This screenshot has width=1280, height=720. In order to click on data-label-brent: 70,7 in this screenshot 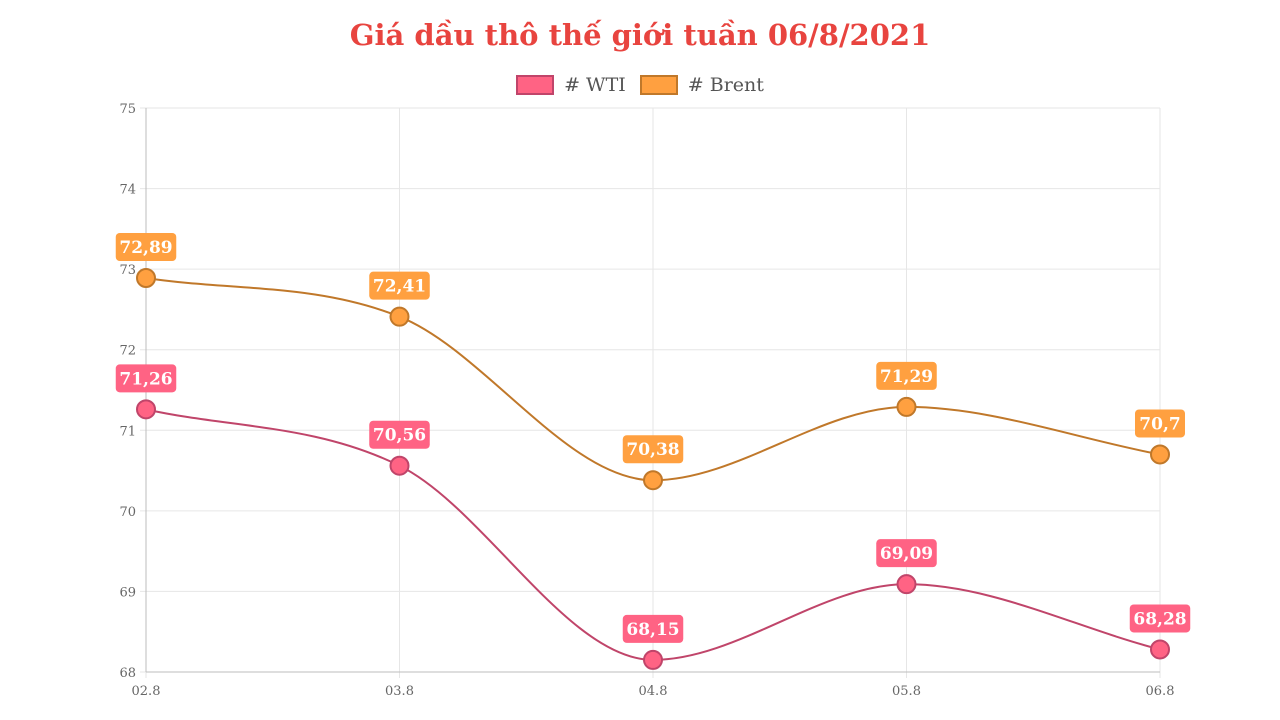, I will do `click(1160, 423)`.